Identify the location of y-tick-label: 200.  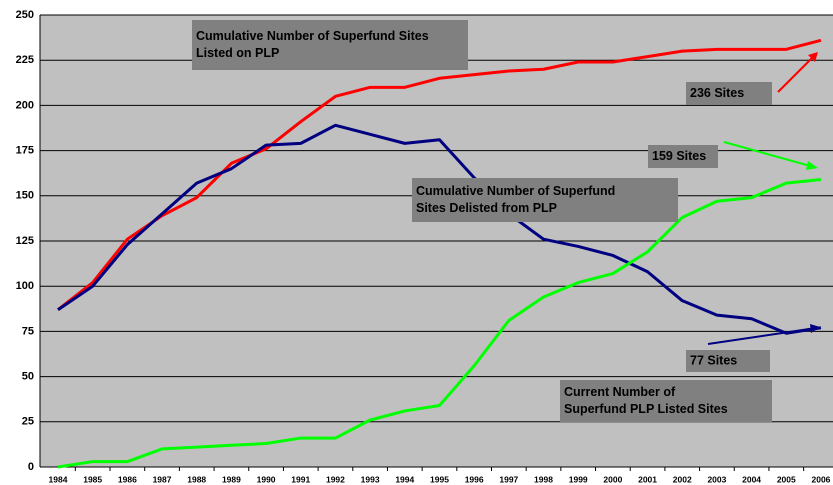
(25, 105).